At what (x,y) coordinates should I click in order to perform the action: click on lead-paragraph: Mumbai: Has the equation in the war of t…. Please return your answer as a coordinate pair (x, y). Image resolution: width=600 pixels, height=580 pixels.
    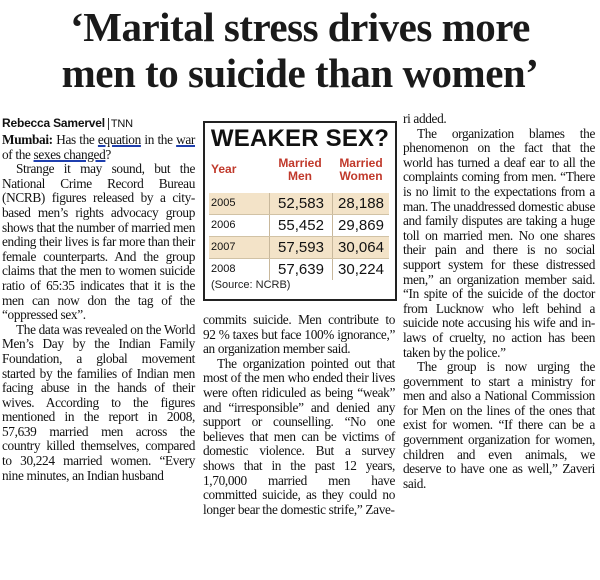
    Looking at the image, I should click on (98, 147).